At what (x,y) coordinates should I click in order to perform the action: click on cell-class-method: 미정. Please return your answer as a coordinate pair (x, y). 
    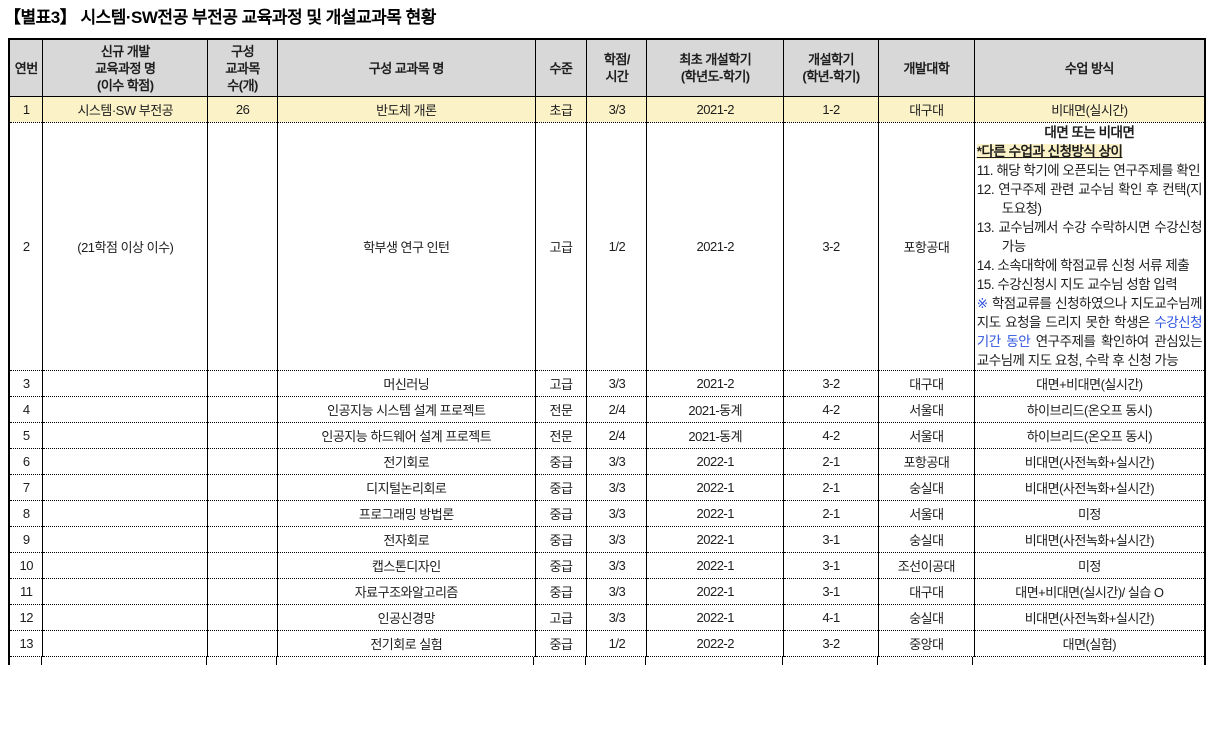
    Looking at the image, I should click on (1089, 513).